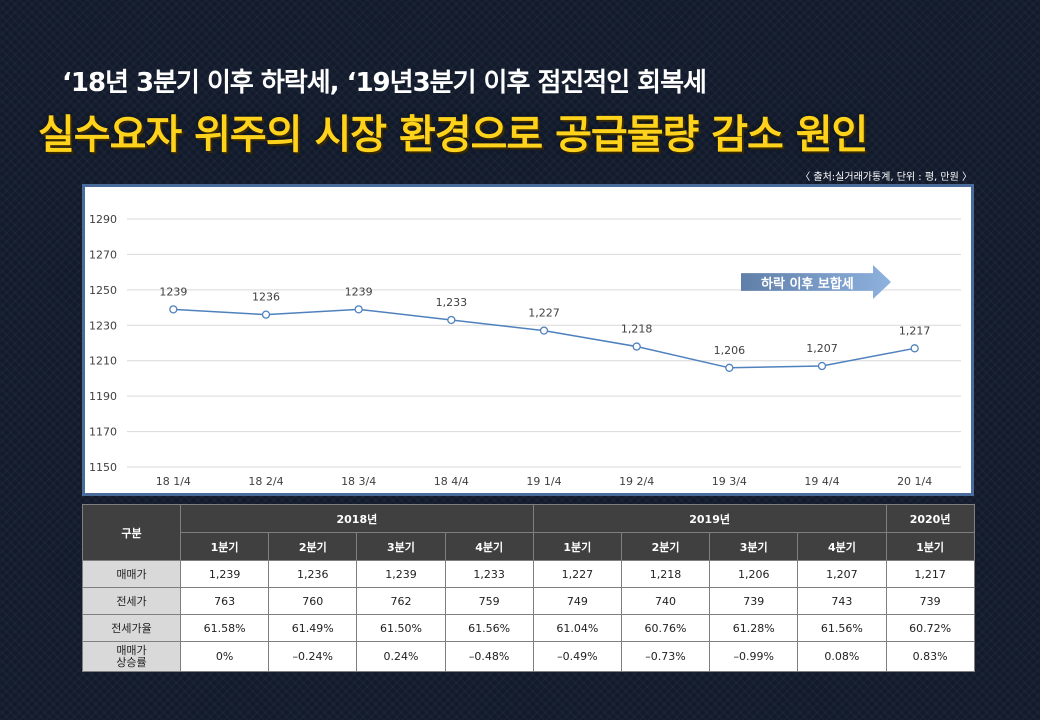 The height and width of the screenshot is (720, 1040). What do you see at coordinates (103, 432) in the screenshot?
I see `y-tick-label: 1170` at bounding box center [103, 432].